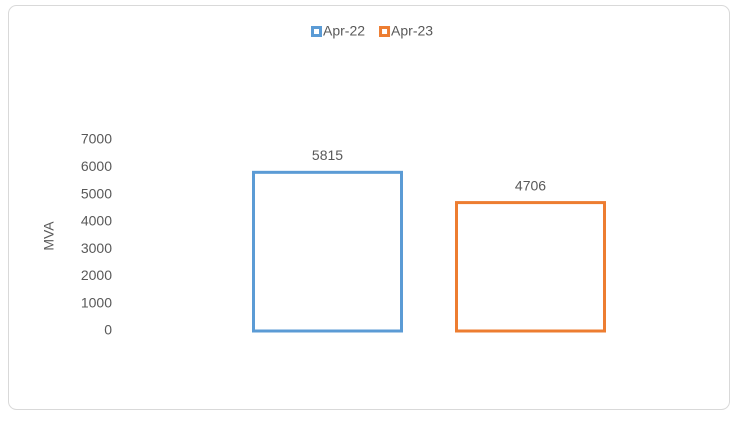  I want to click on y-tick-label: 0, so click(108, 330).